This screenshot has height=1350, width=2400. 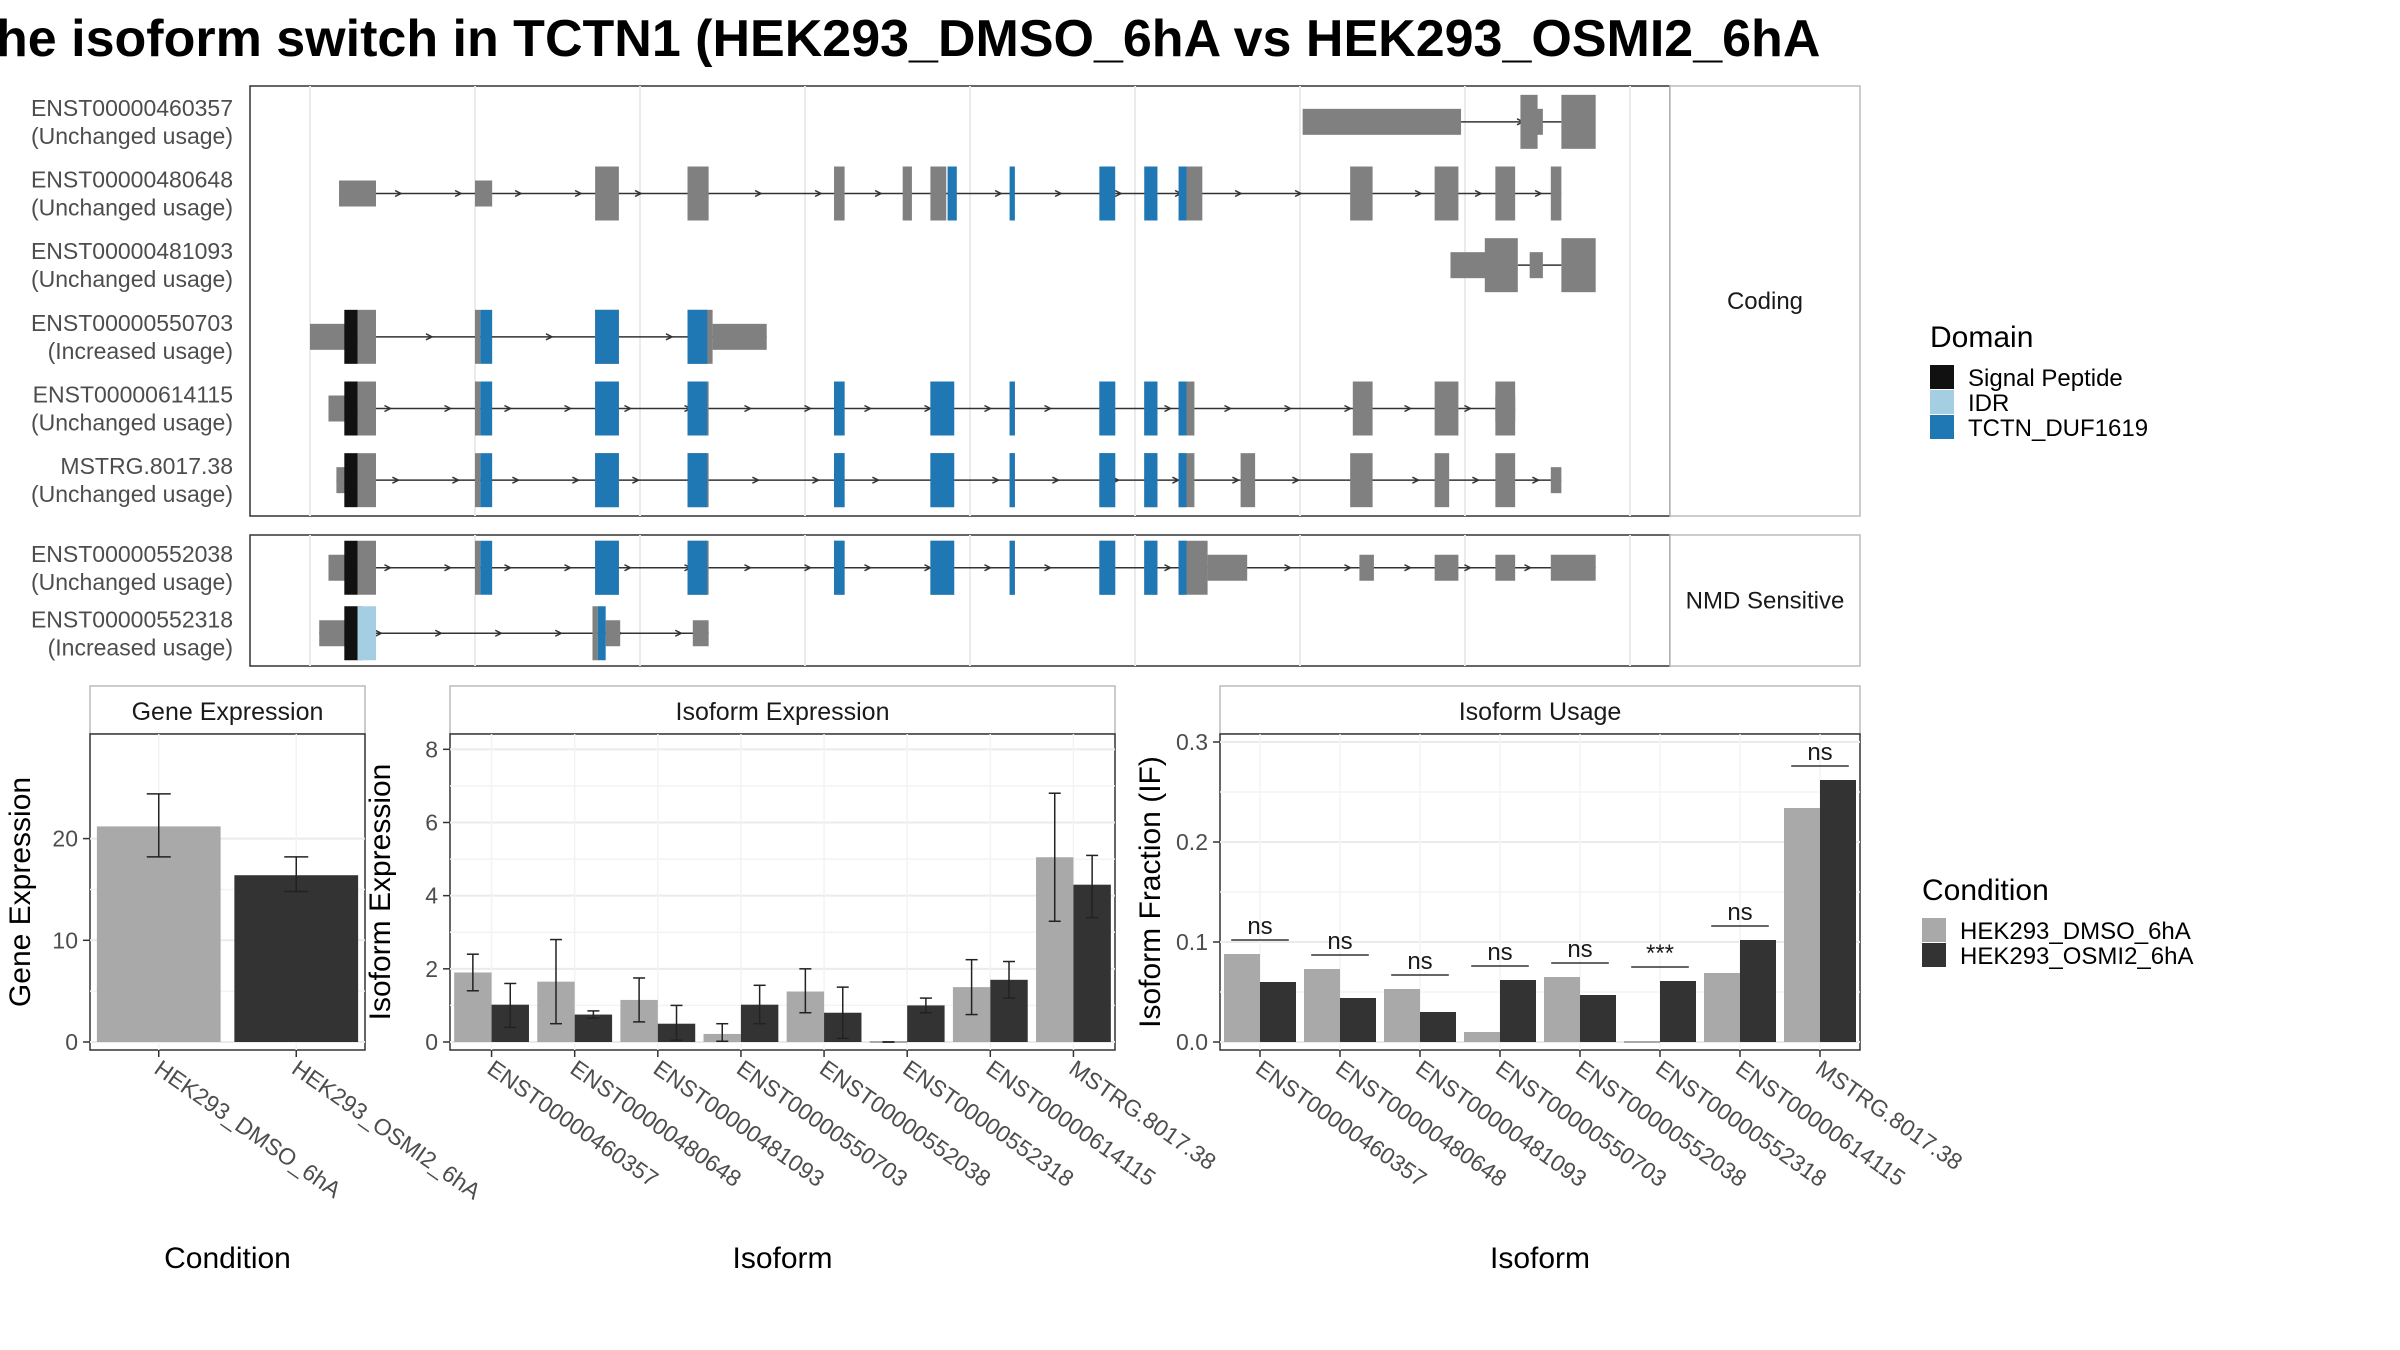 I want to click on y-tick-label: 2, so click(x=431, y=969).